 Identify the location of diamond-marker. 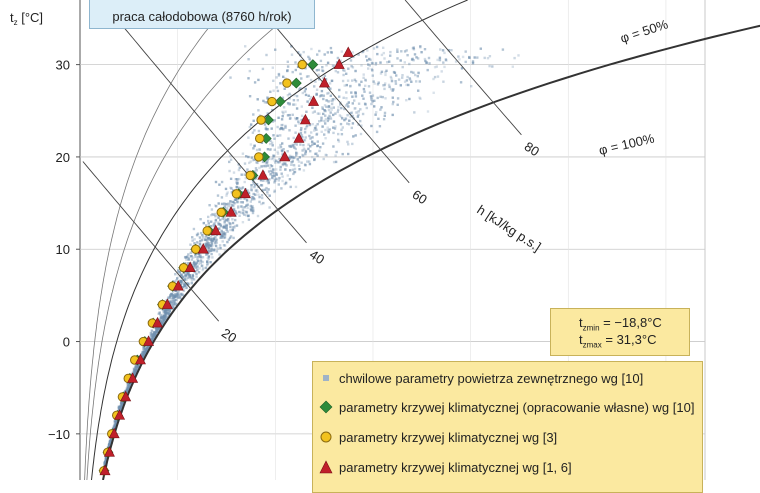
(280, 101).